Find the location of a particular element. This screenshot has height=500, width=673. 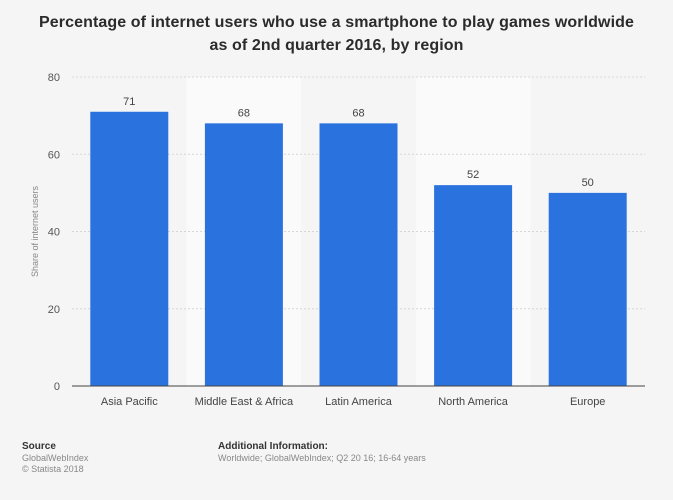

footer-source: Source GlobalWebIndex © Statista 2018 is located at coordinates (55, 458).